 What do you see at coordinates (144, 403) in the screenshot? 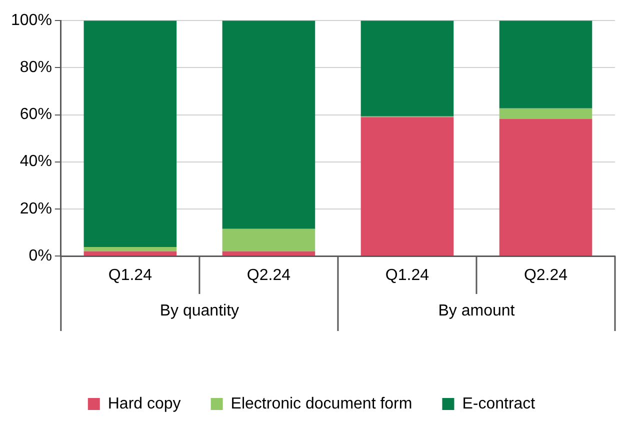
I see `legend-label: Hard copy` at bounding box center [144, 403].